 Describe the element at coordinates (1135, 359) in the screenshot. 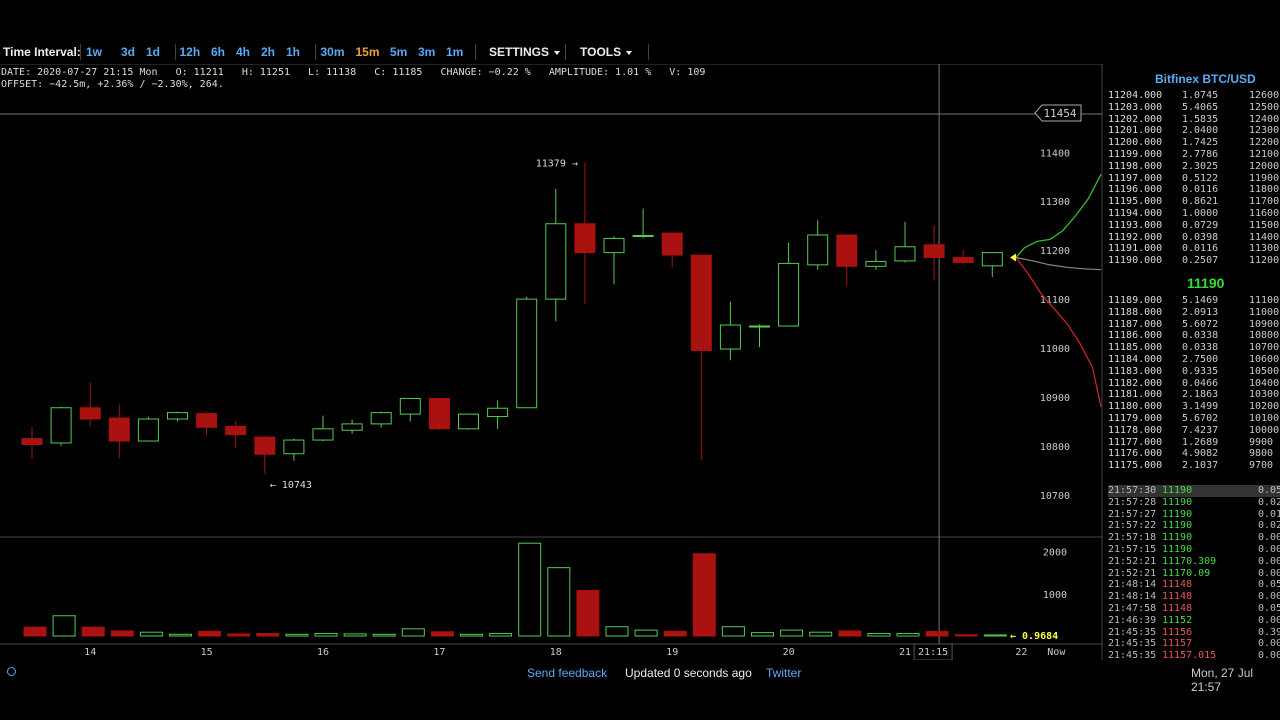

I see `bid-price: 11184.000` at that location.